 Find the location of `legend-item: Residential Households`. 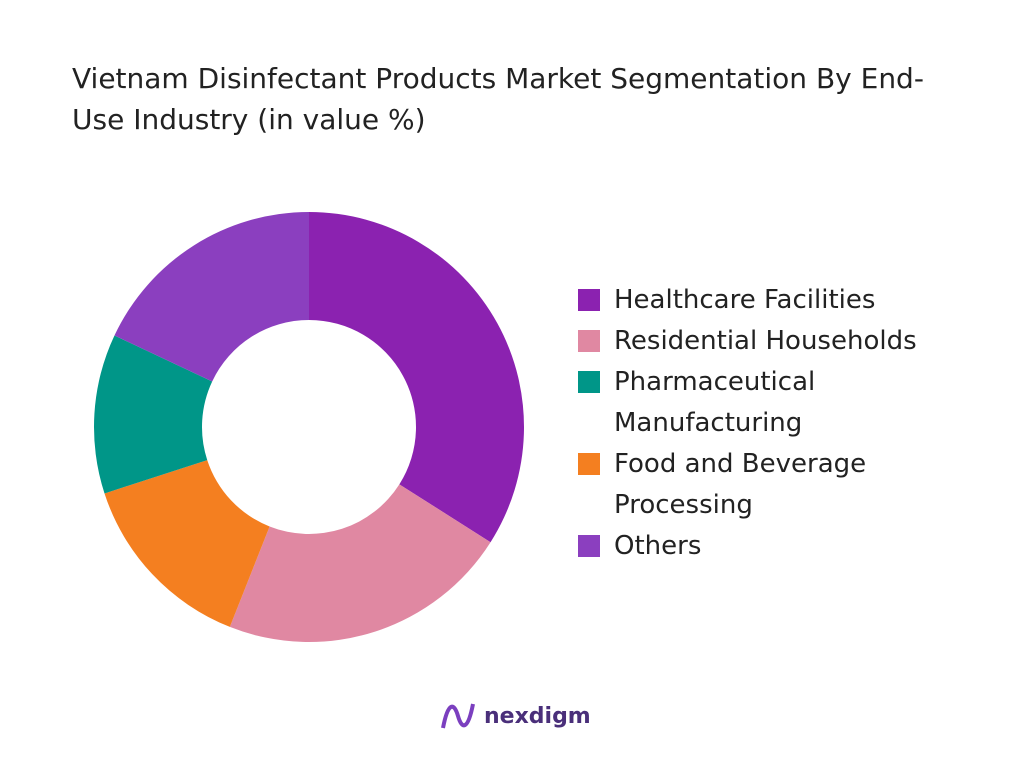

legend-item: Residential Households is located at coordinates (778, 341).